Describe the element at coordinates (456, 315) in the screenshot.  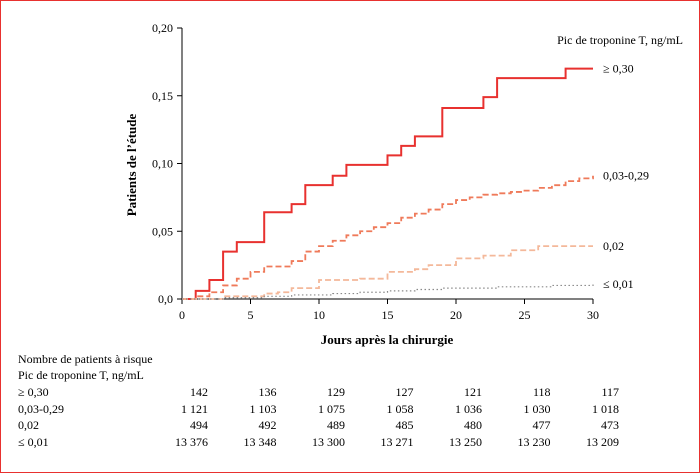
I see `x-tick-label: 20` at that location.